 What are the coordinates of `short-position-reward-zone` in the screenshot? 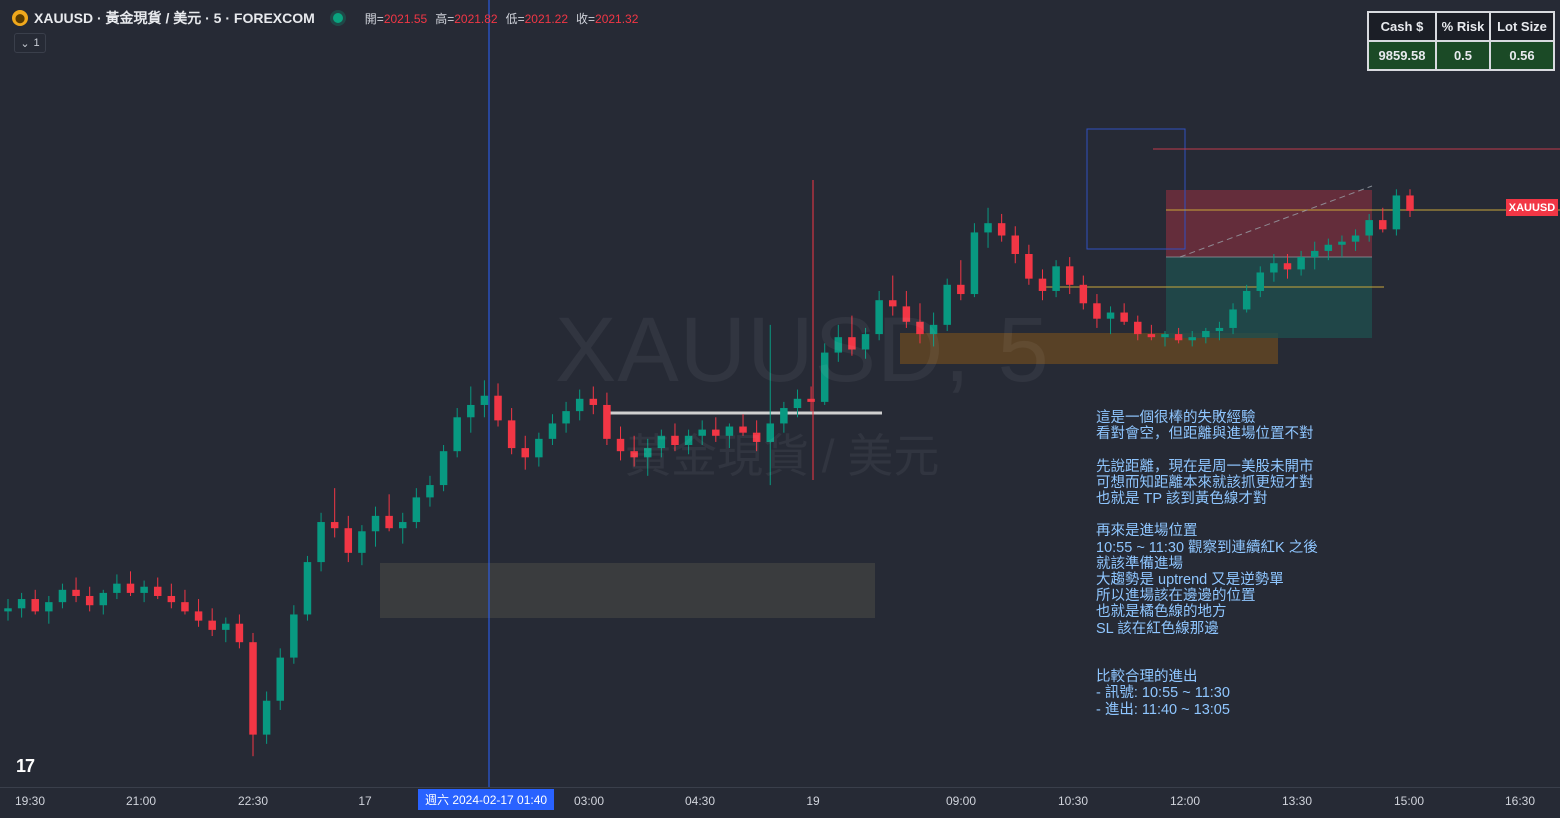 It's located at (1269, 297).